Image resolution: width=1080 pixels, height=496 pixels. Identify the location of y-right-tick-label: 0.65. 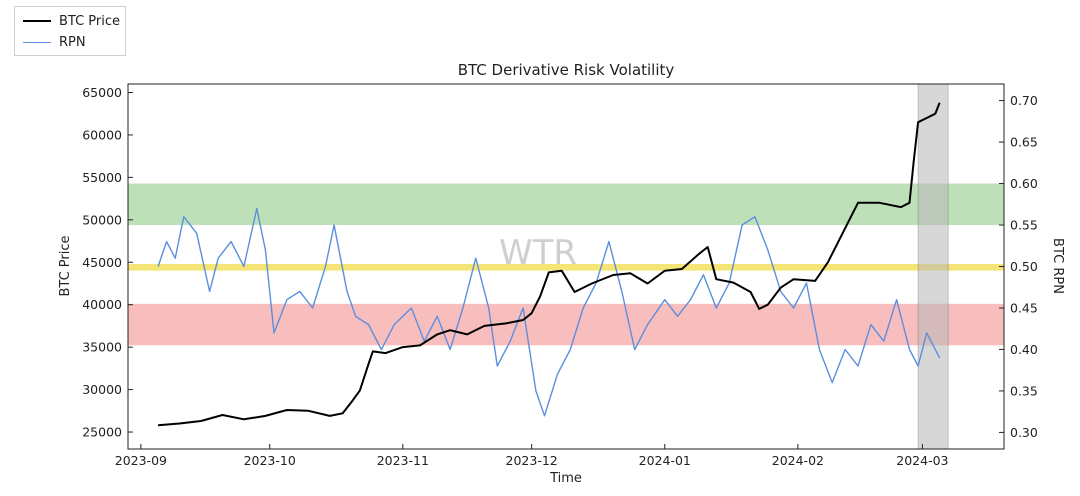
(1024, 142).